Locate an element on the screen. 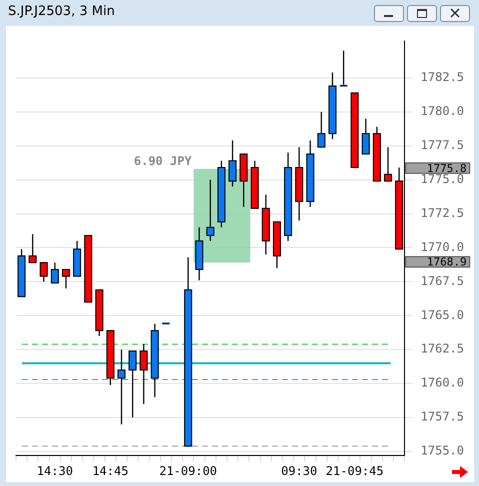 The height and width of the screenshot is (486, 479). y-tick-label: 1770.0 is located at coordinates (442, 247).